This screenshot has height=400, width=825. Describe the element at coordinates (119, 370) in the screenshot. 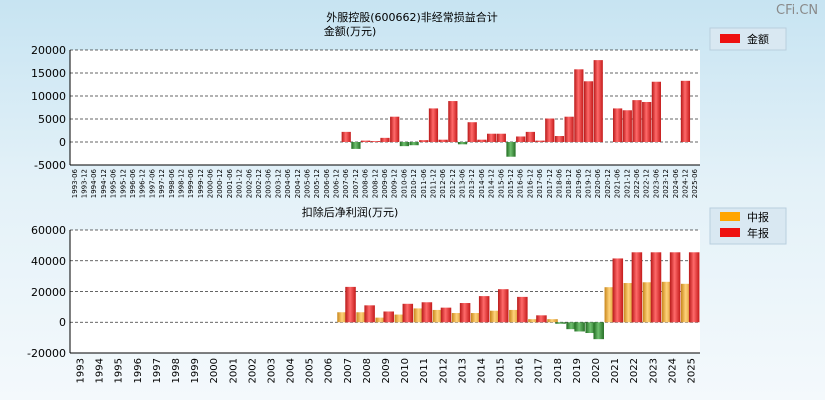

I see `c2-xtick-label: 1995` at that location.